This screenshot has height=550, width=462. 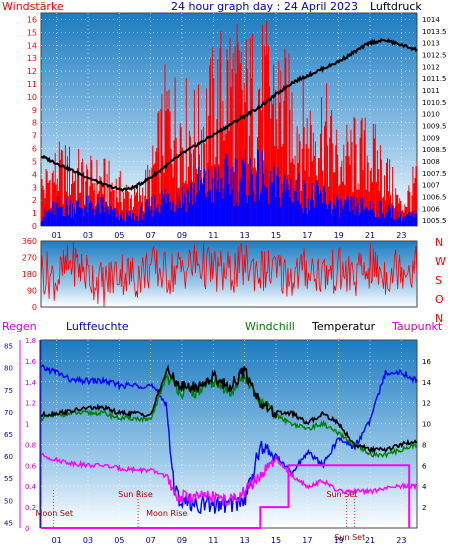 What do you see at coordinates (8, 413) in the screenshot?
I see `humidity-tick-label: 70` at bounding box center [8, 413].